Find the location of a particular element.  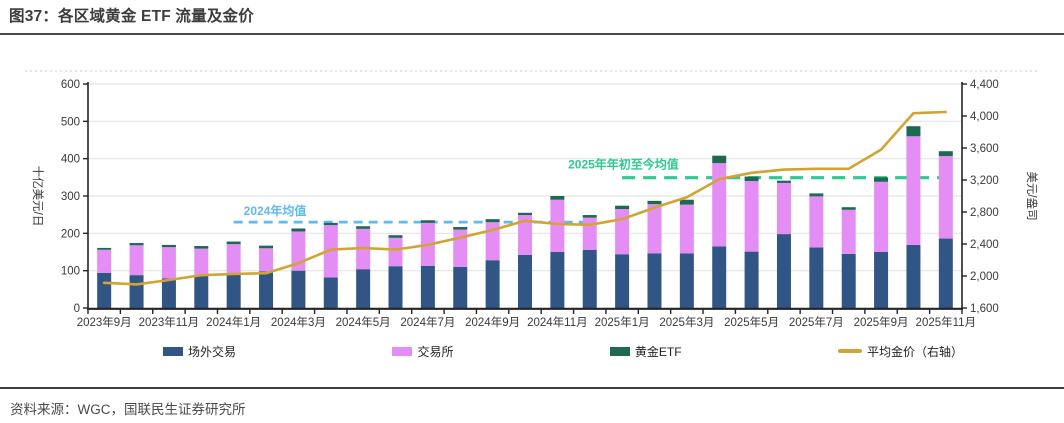

header-rule is located at coordinates (532, 34).